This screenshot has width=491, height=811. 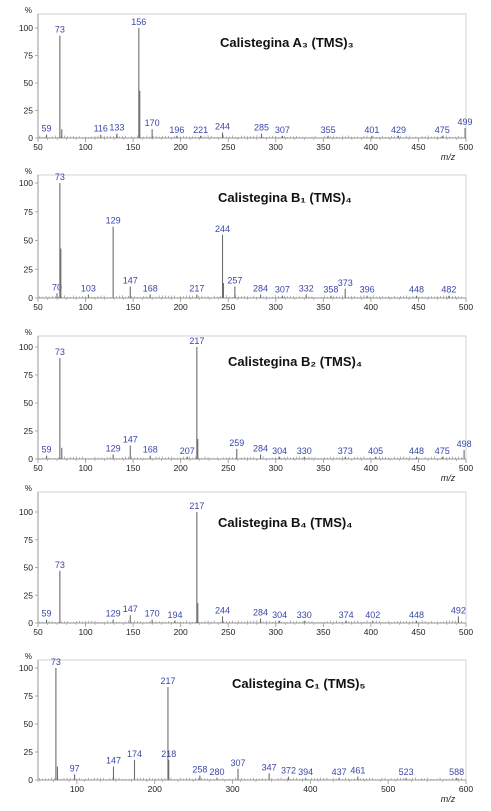 I want to click on peak-label-332: 332, so click(x=306, y=289).